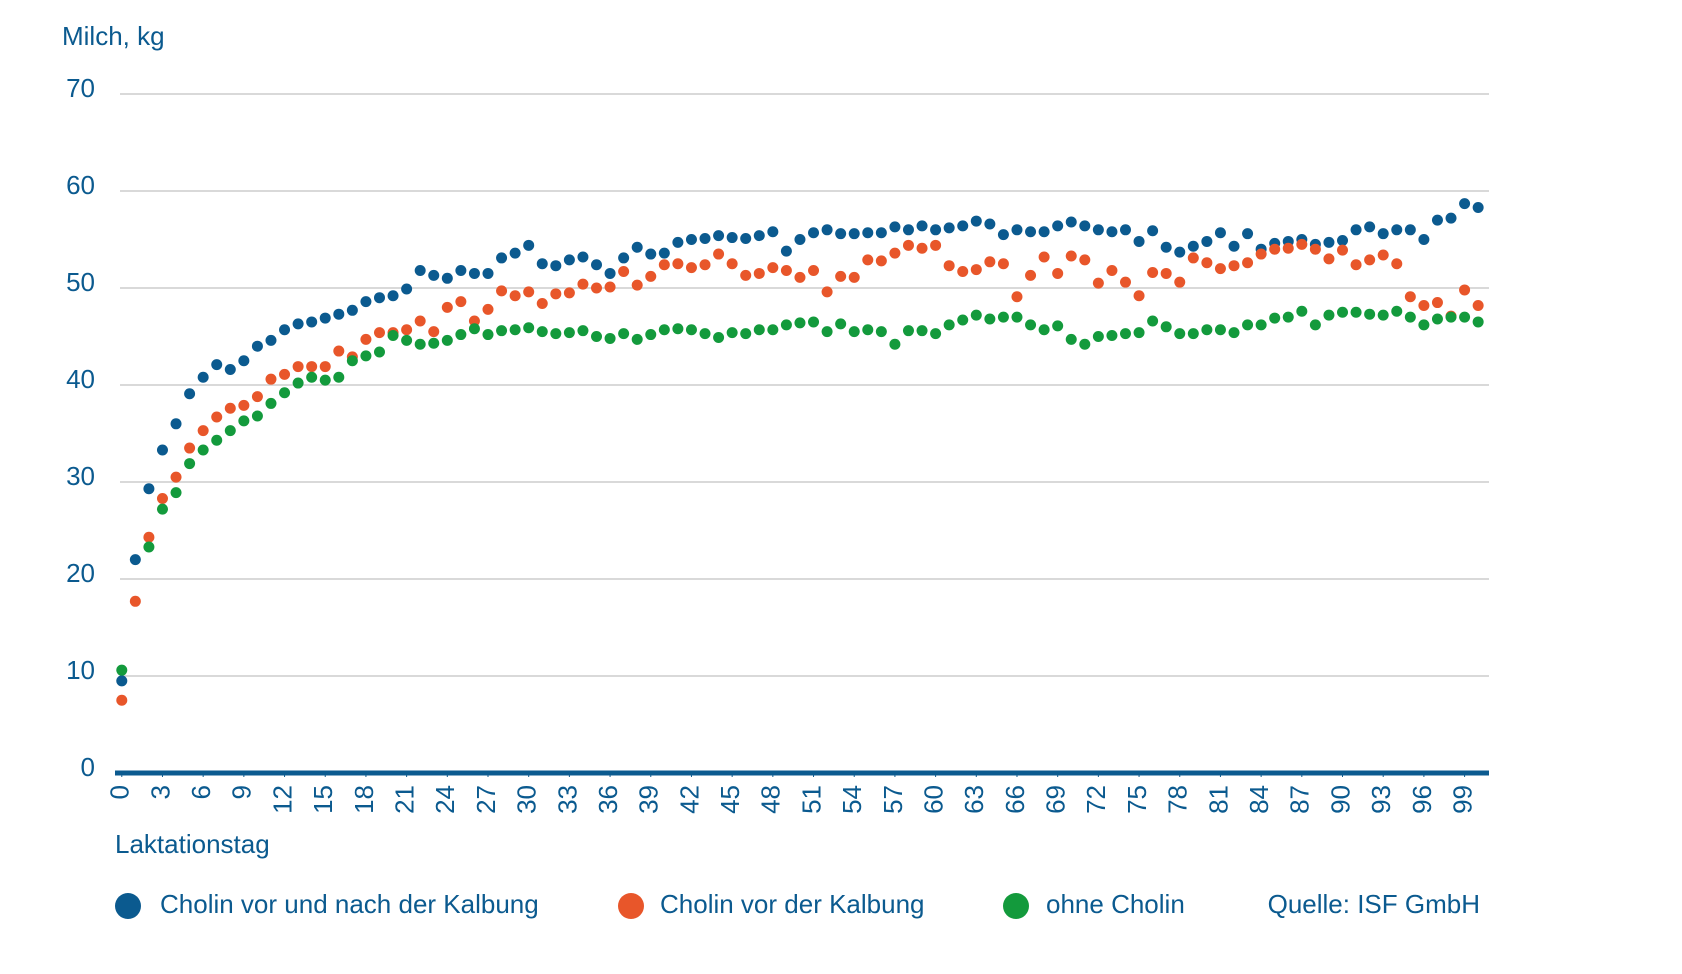 The image size is (1682, 974). Describe the element at coordinates (1462, 799) in the screenshot. I see `x-tick-label: 99` at that location.